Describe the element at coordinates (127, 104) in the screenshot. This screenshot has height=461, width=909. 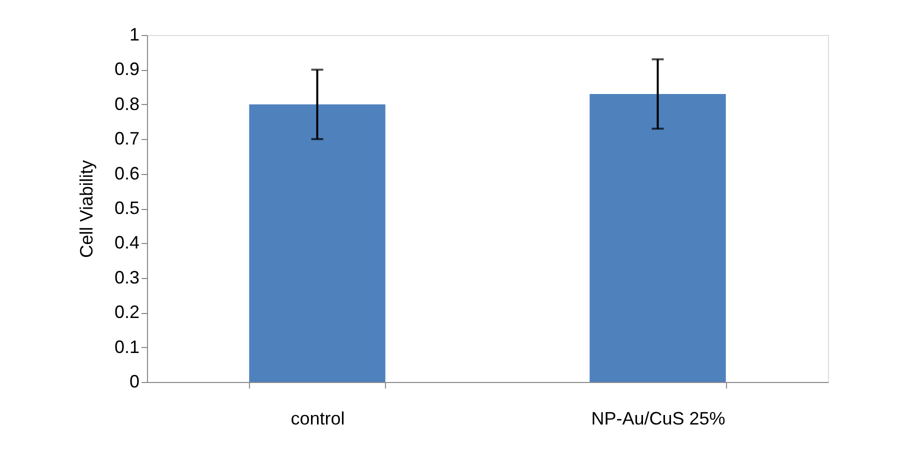
I see `y-tick-label: 0.8` at that location.